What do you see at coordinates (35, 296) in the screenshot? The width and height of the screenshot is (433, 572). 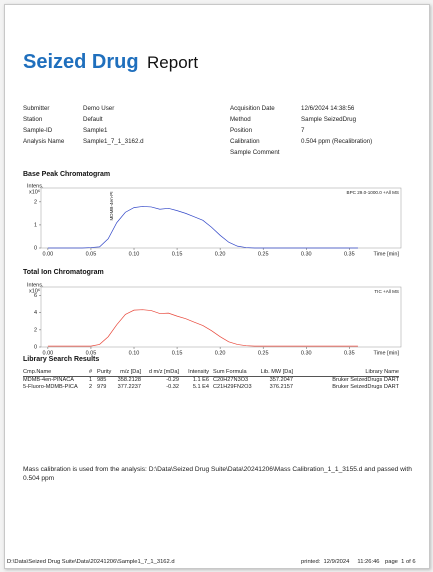 I see `y-tick-label: 6` at bounding box center [35, 296].